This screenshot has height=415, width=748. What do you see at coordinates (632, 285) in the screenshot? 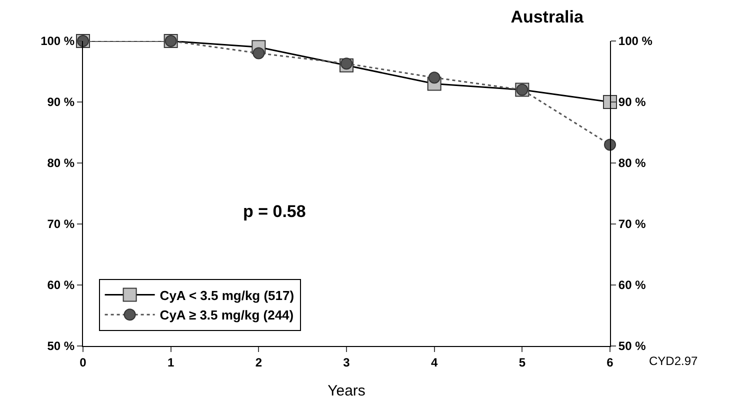
I see `y2-tick-label: 60 %` at bounding box center [632, 285].